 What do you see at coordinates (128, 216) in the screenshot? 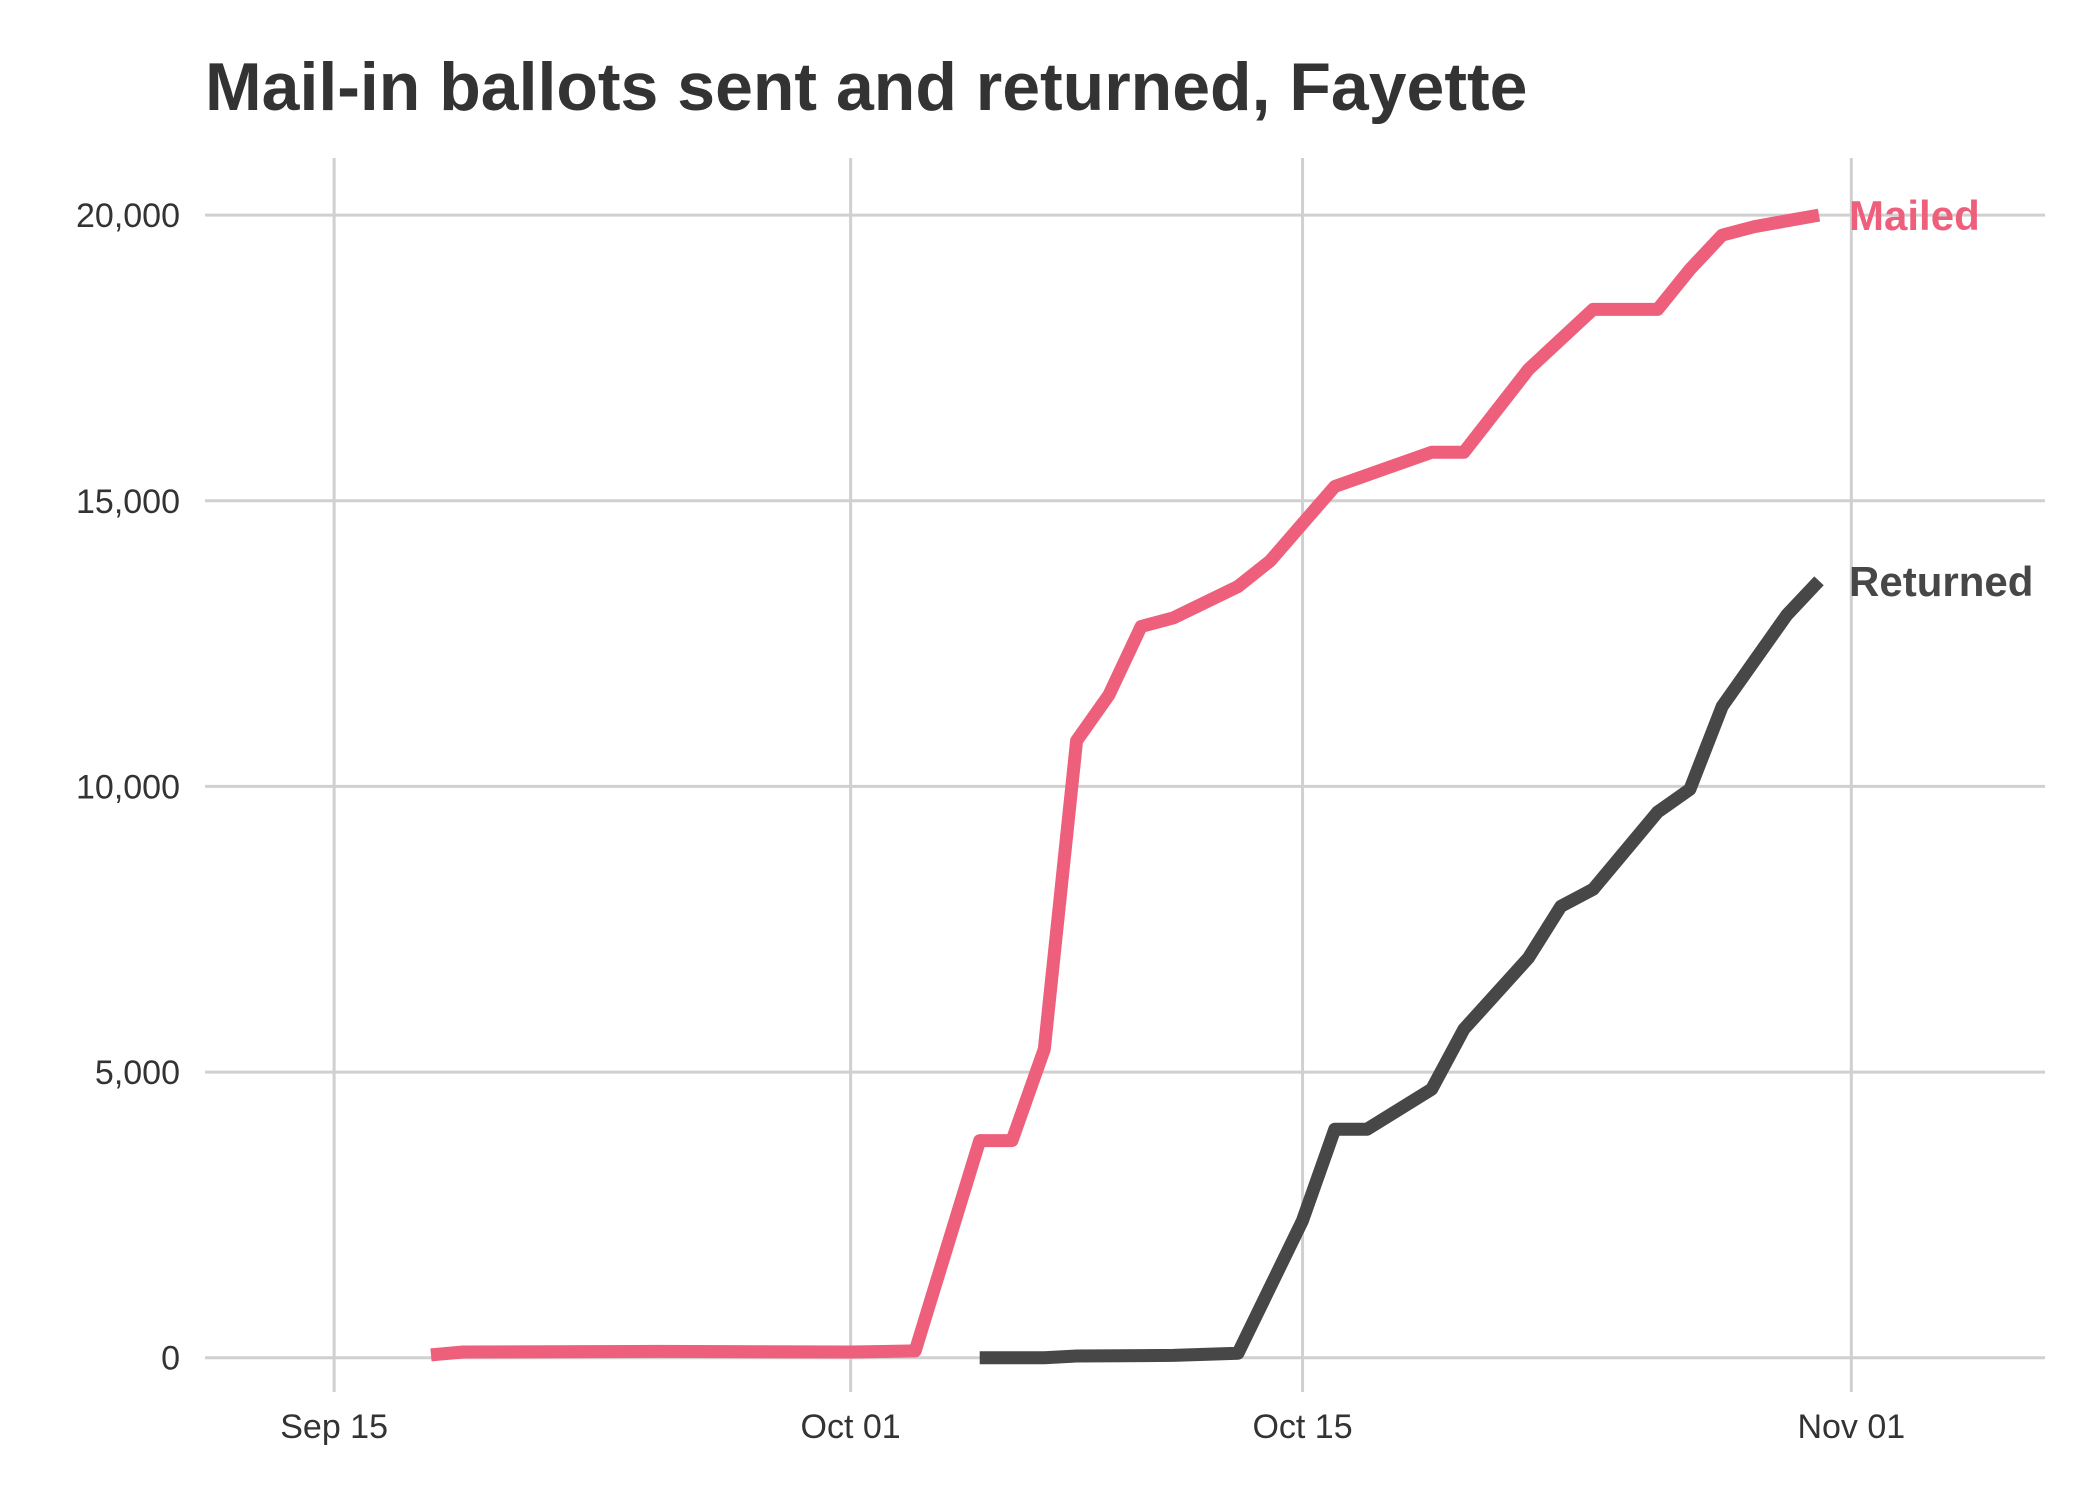
I see `y-tick-label: 20,000` at bounding box center [128, 216].